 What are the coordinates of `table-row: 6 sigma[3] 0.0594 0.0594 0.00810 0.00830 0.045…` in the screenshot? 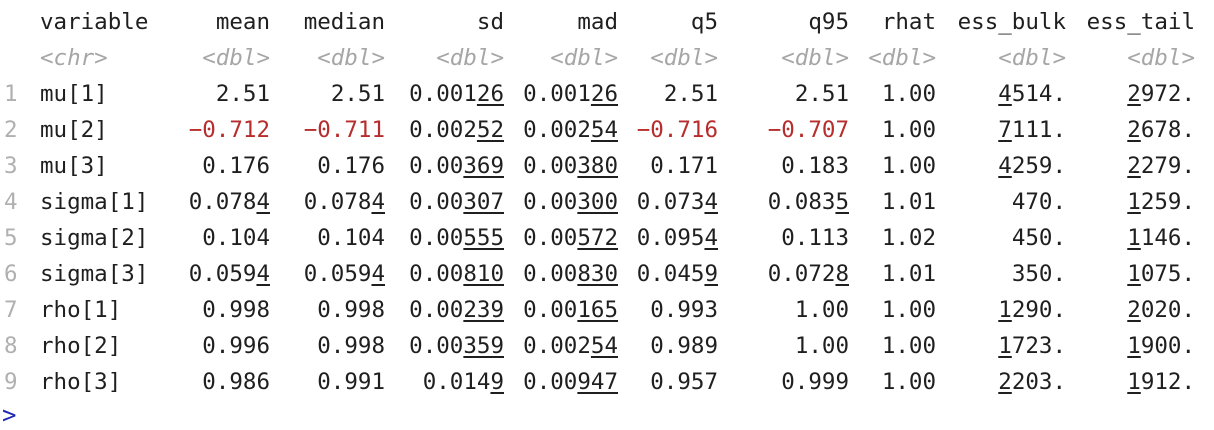 It's located at (607, 274).